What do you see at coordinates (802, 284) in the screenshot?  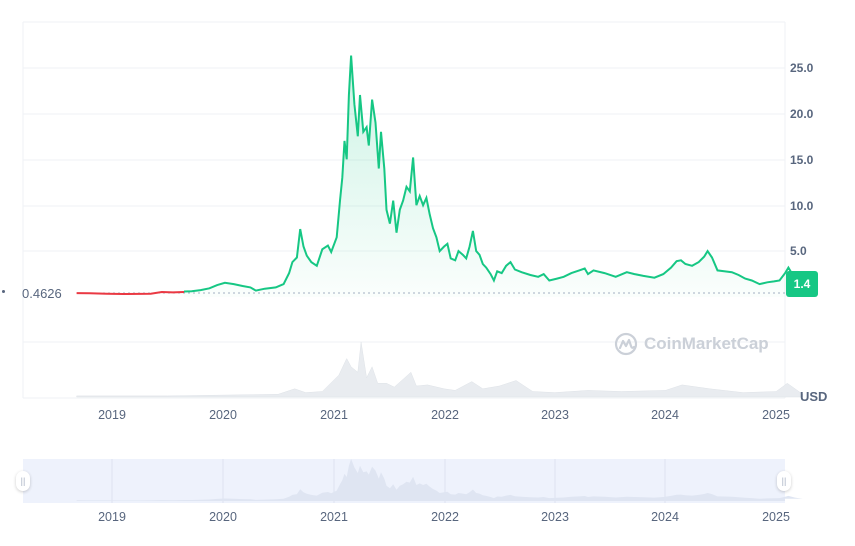 I see `current-price-badge: 1.4` at bounding box center [802, 284].